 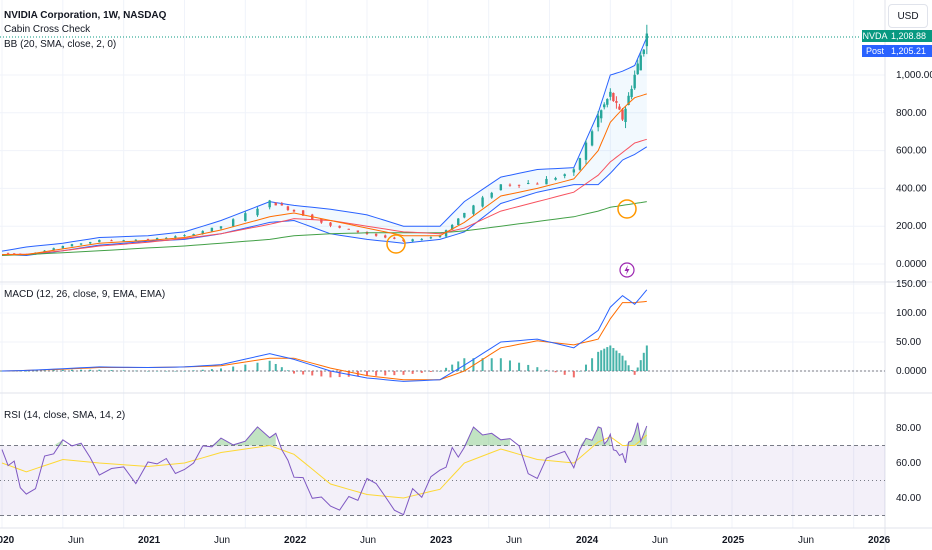 I want to click on time-tick-label: 2024, so click(x=587, y=540).